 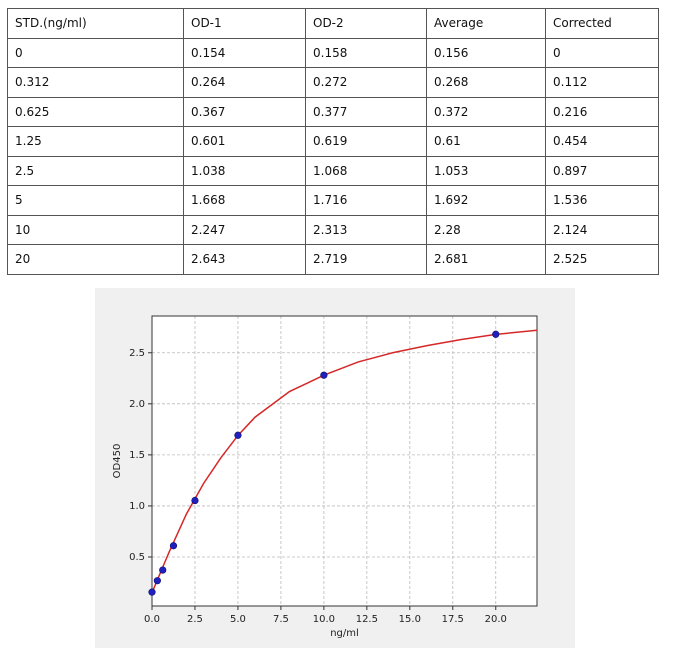 I want to click on table-cell: 0.61, so click(x=486, y=141).